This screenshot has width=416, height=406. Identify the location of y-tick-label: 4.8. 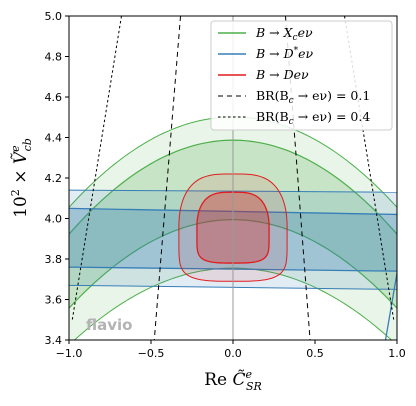
(54, 57).